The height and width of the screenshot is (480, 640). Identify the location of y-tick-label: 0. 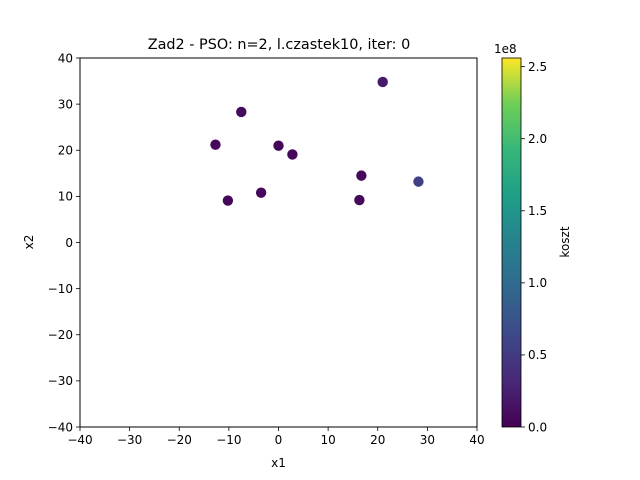
(69, 243).